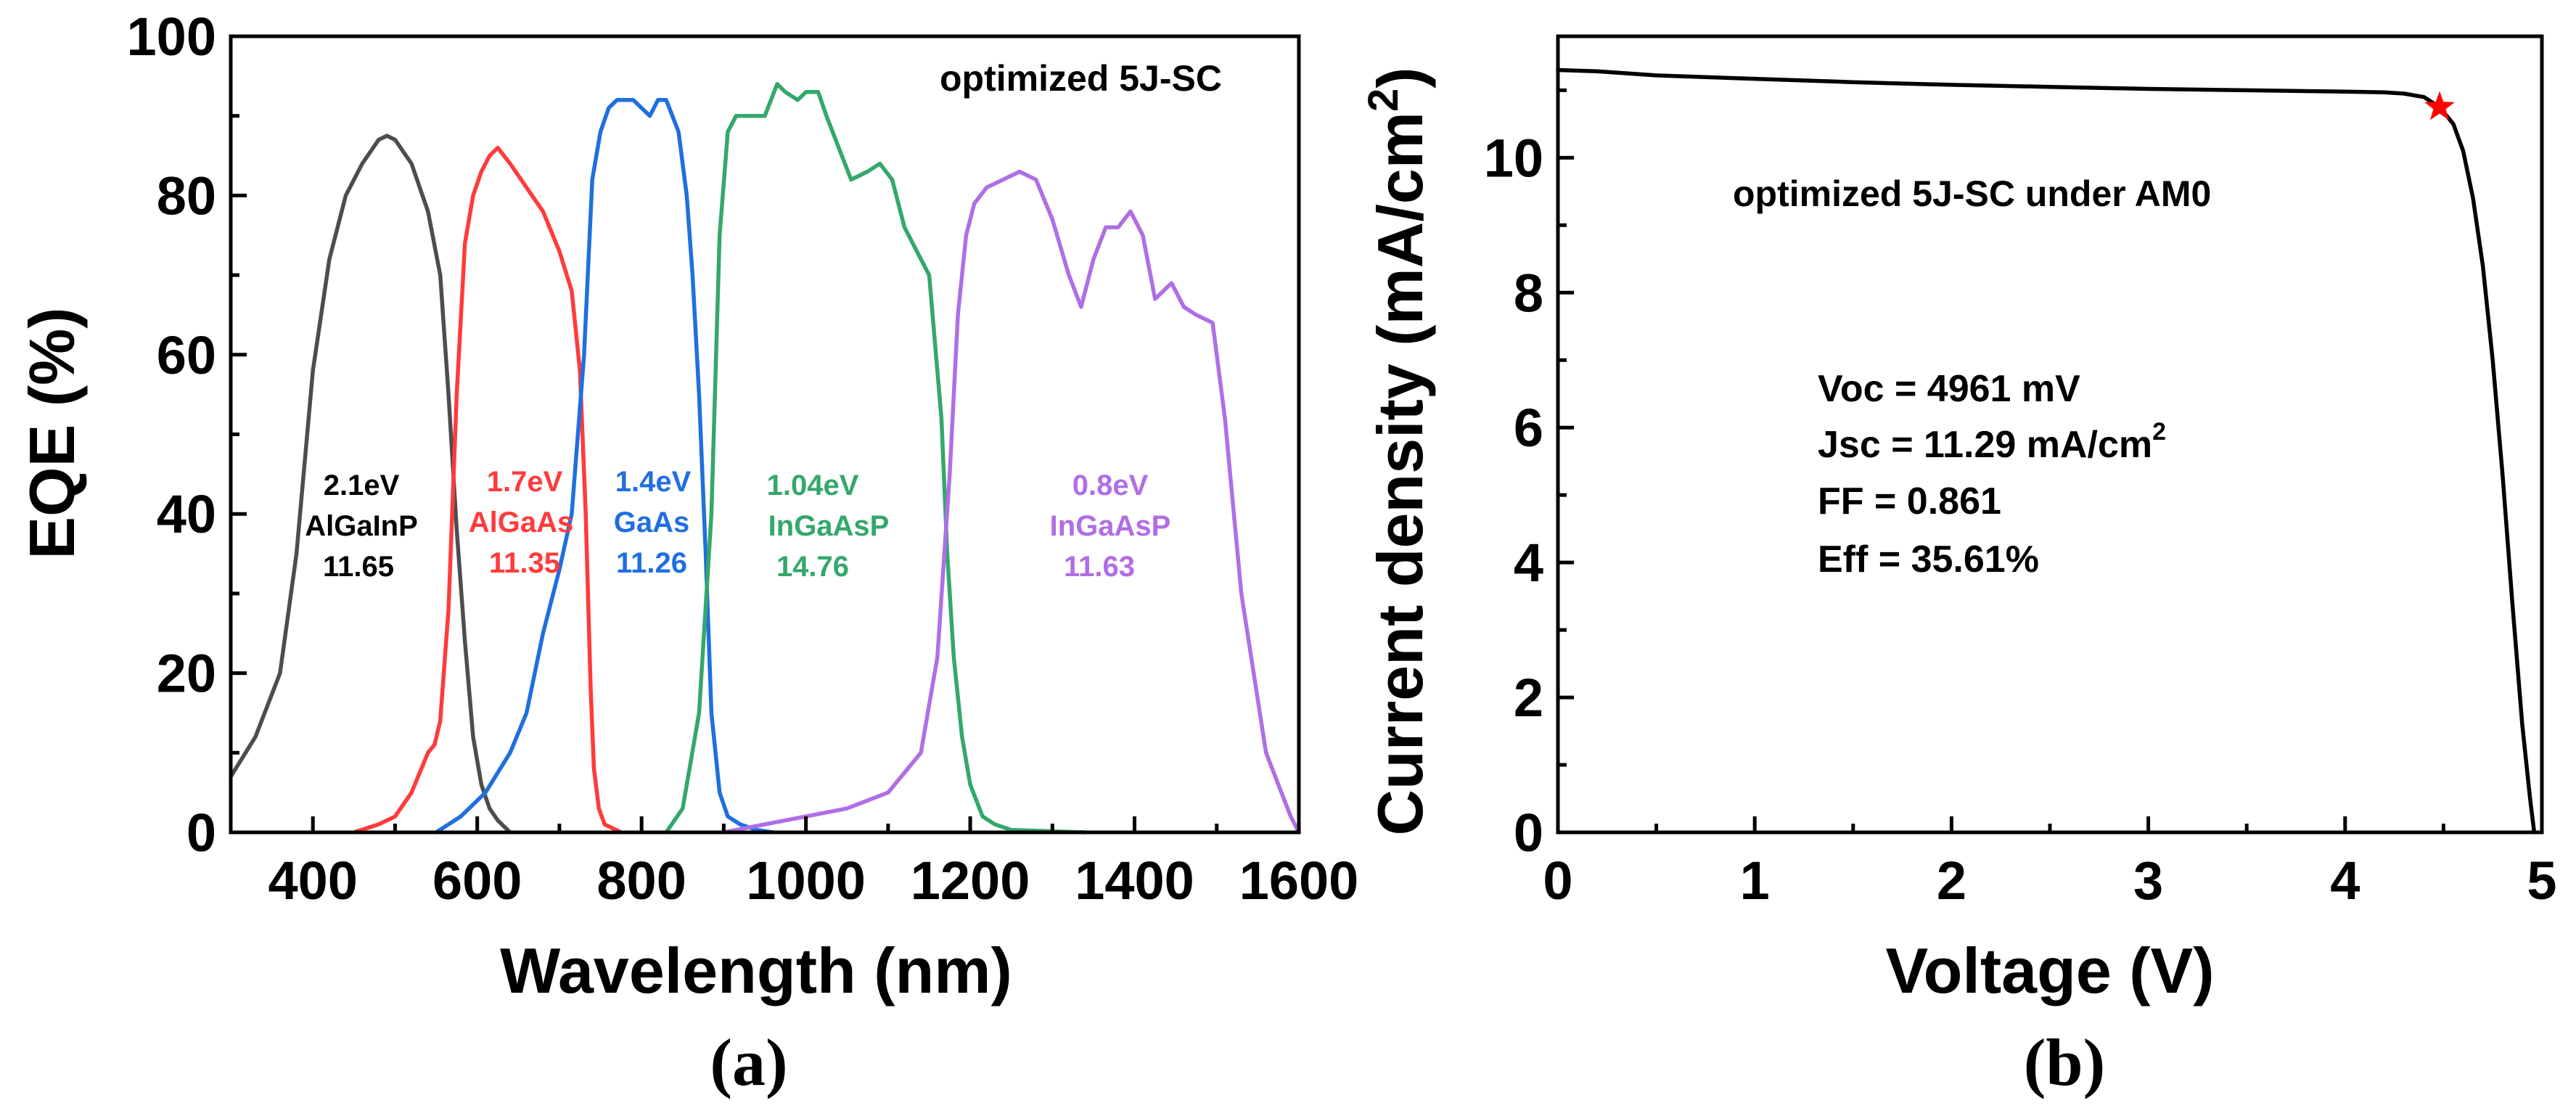 This screenshot has height=1111, width=2576. What do you see at coordinates (1528, 698) in the screenshot?
I see `ytick-label-b-1: 2` at bounding box center [1528, 698].